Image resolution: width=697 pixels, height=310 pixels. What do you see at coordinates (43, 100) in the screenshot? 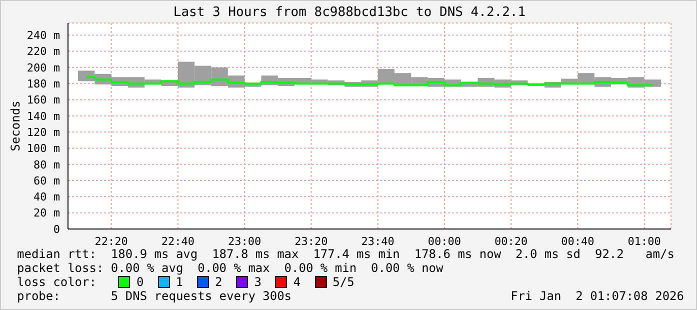
I see `y-tick-label: 160 m` at bounding box center [43, 100].